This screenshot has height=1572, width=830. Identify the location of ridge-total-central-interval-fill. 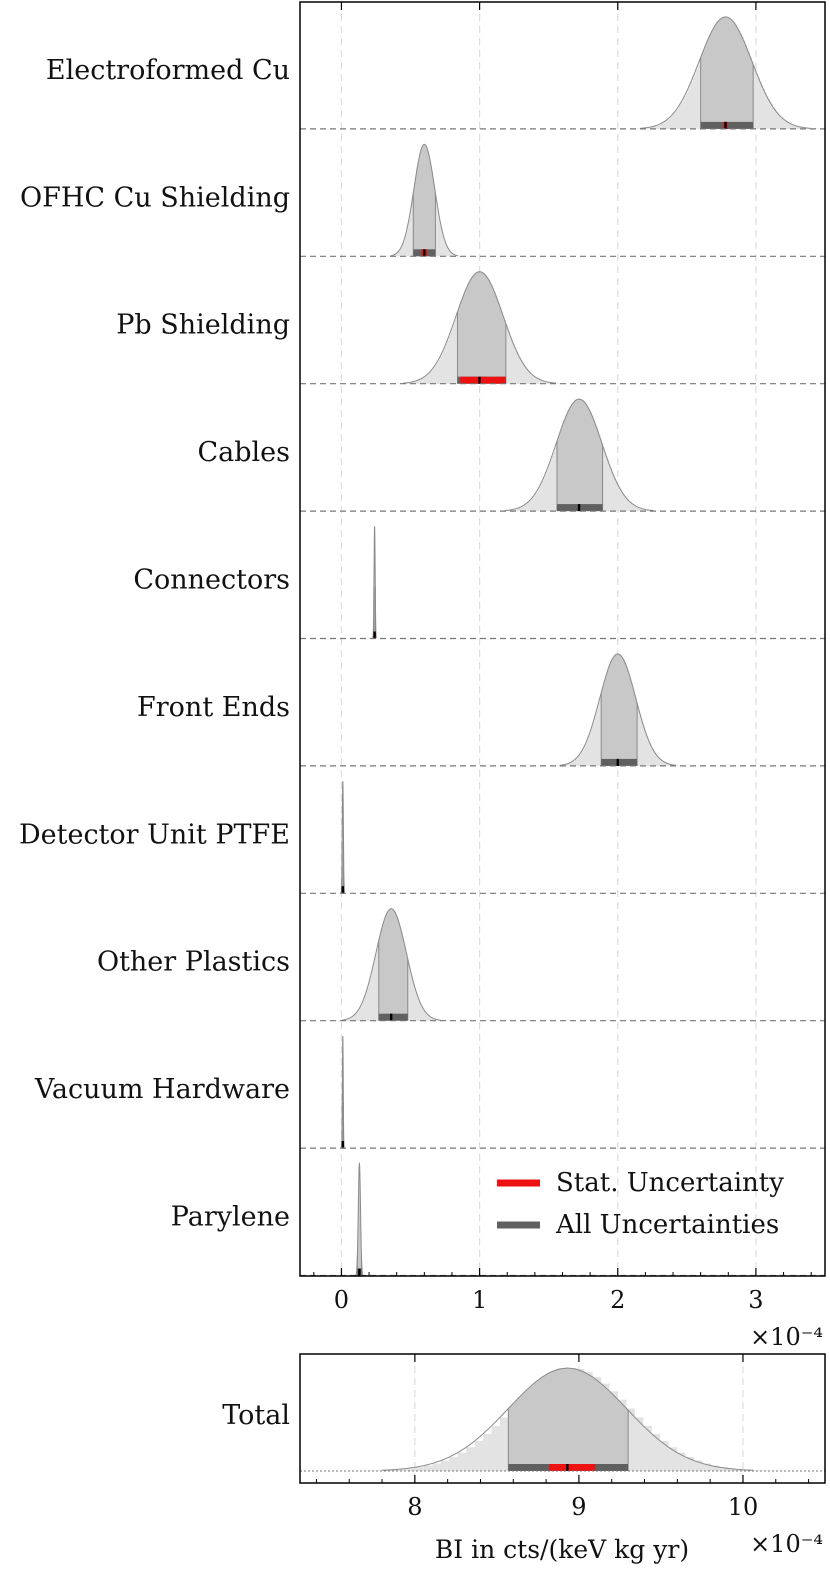
(568, 1419).